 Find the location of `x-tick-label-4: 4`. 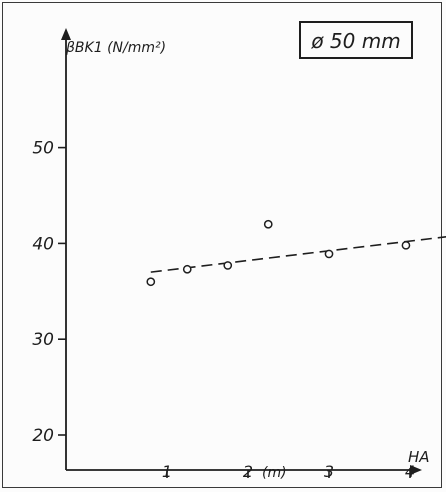

x-tick-label-4: 4 is located at coordinates (410, 471).